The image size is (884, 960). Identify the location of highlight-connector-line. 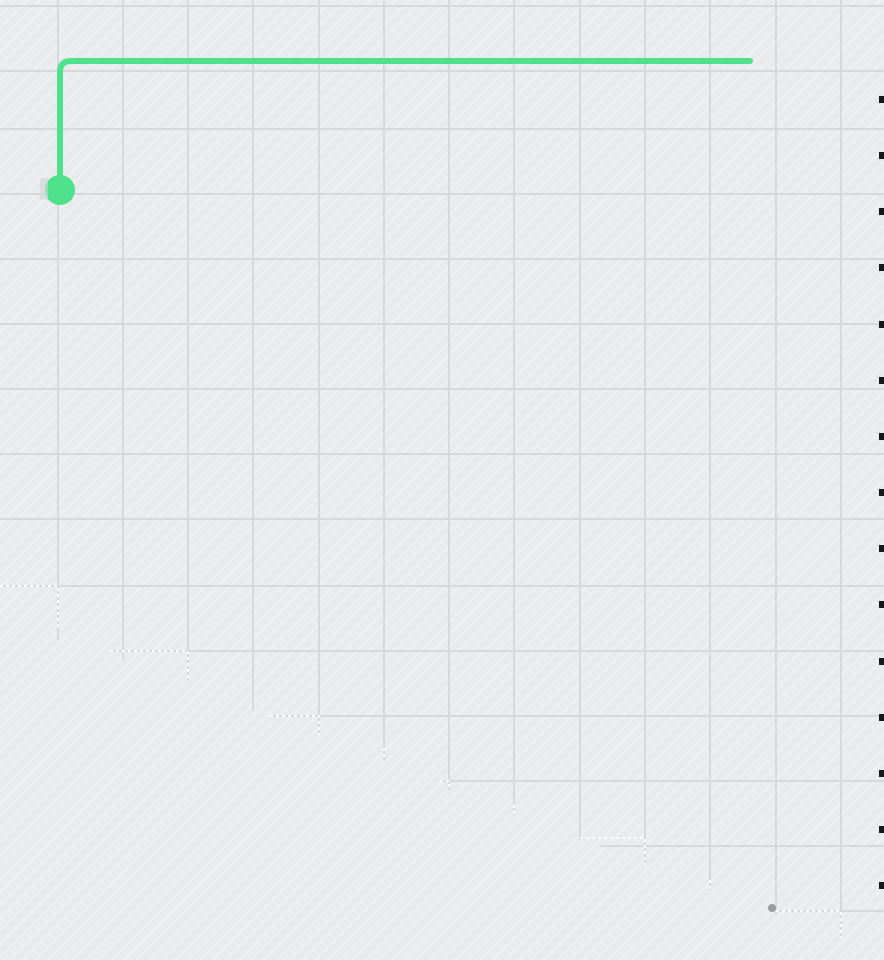
(405, 119).